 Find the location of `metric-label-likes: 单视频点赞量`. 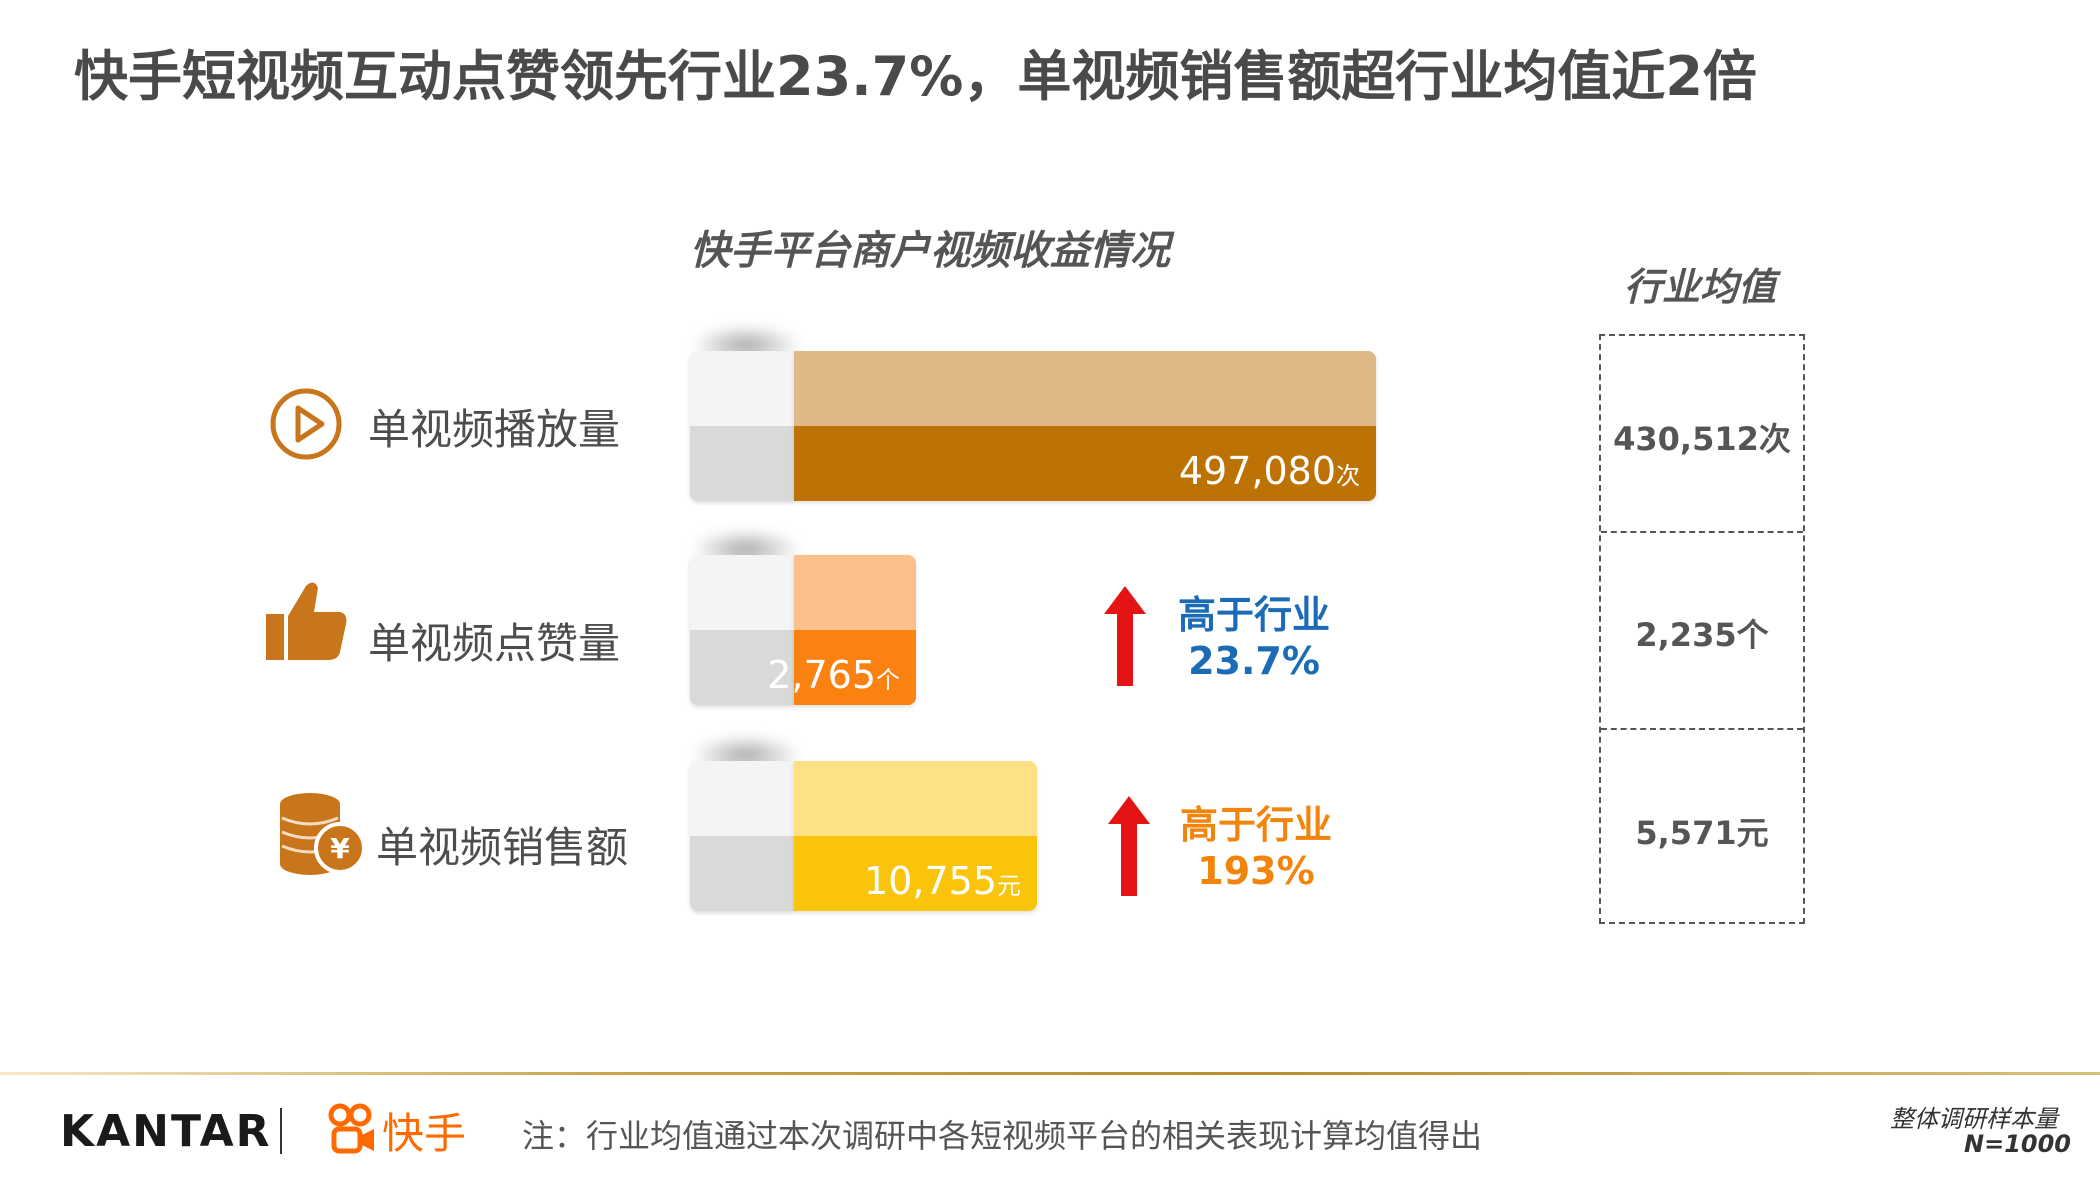

metric-label-likes: 单视频点赞量 is located at coordinates (494, 643).